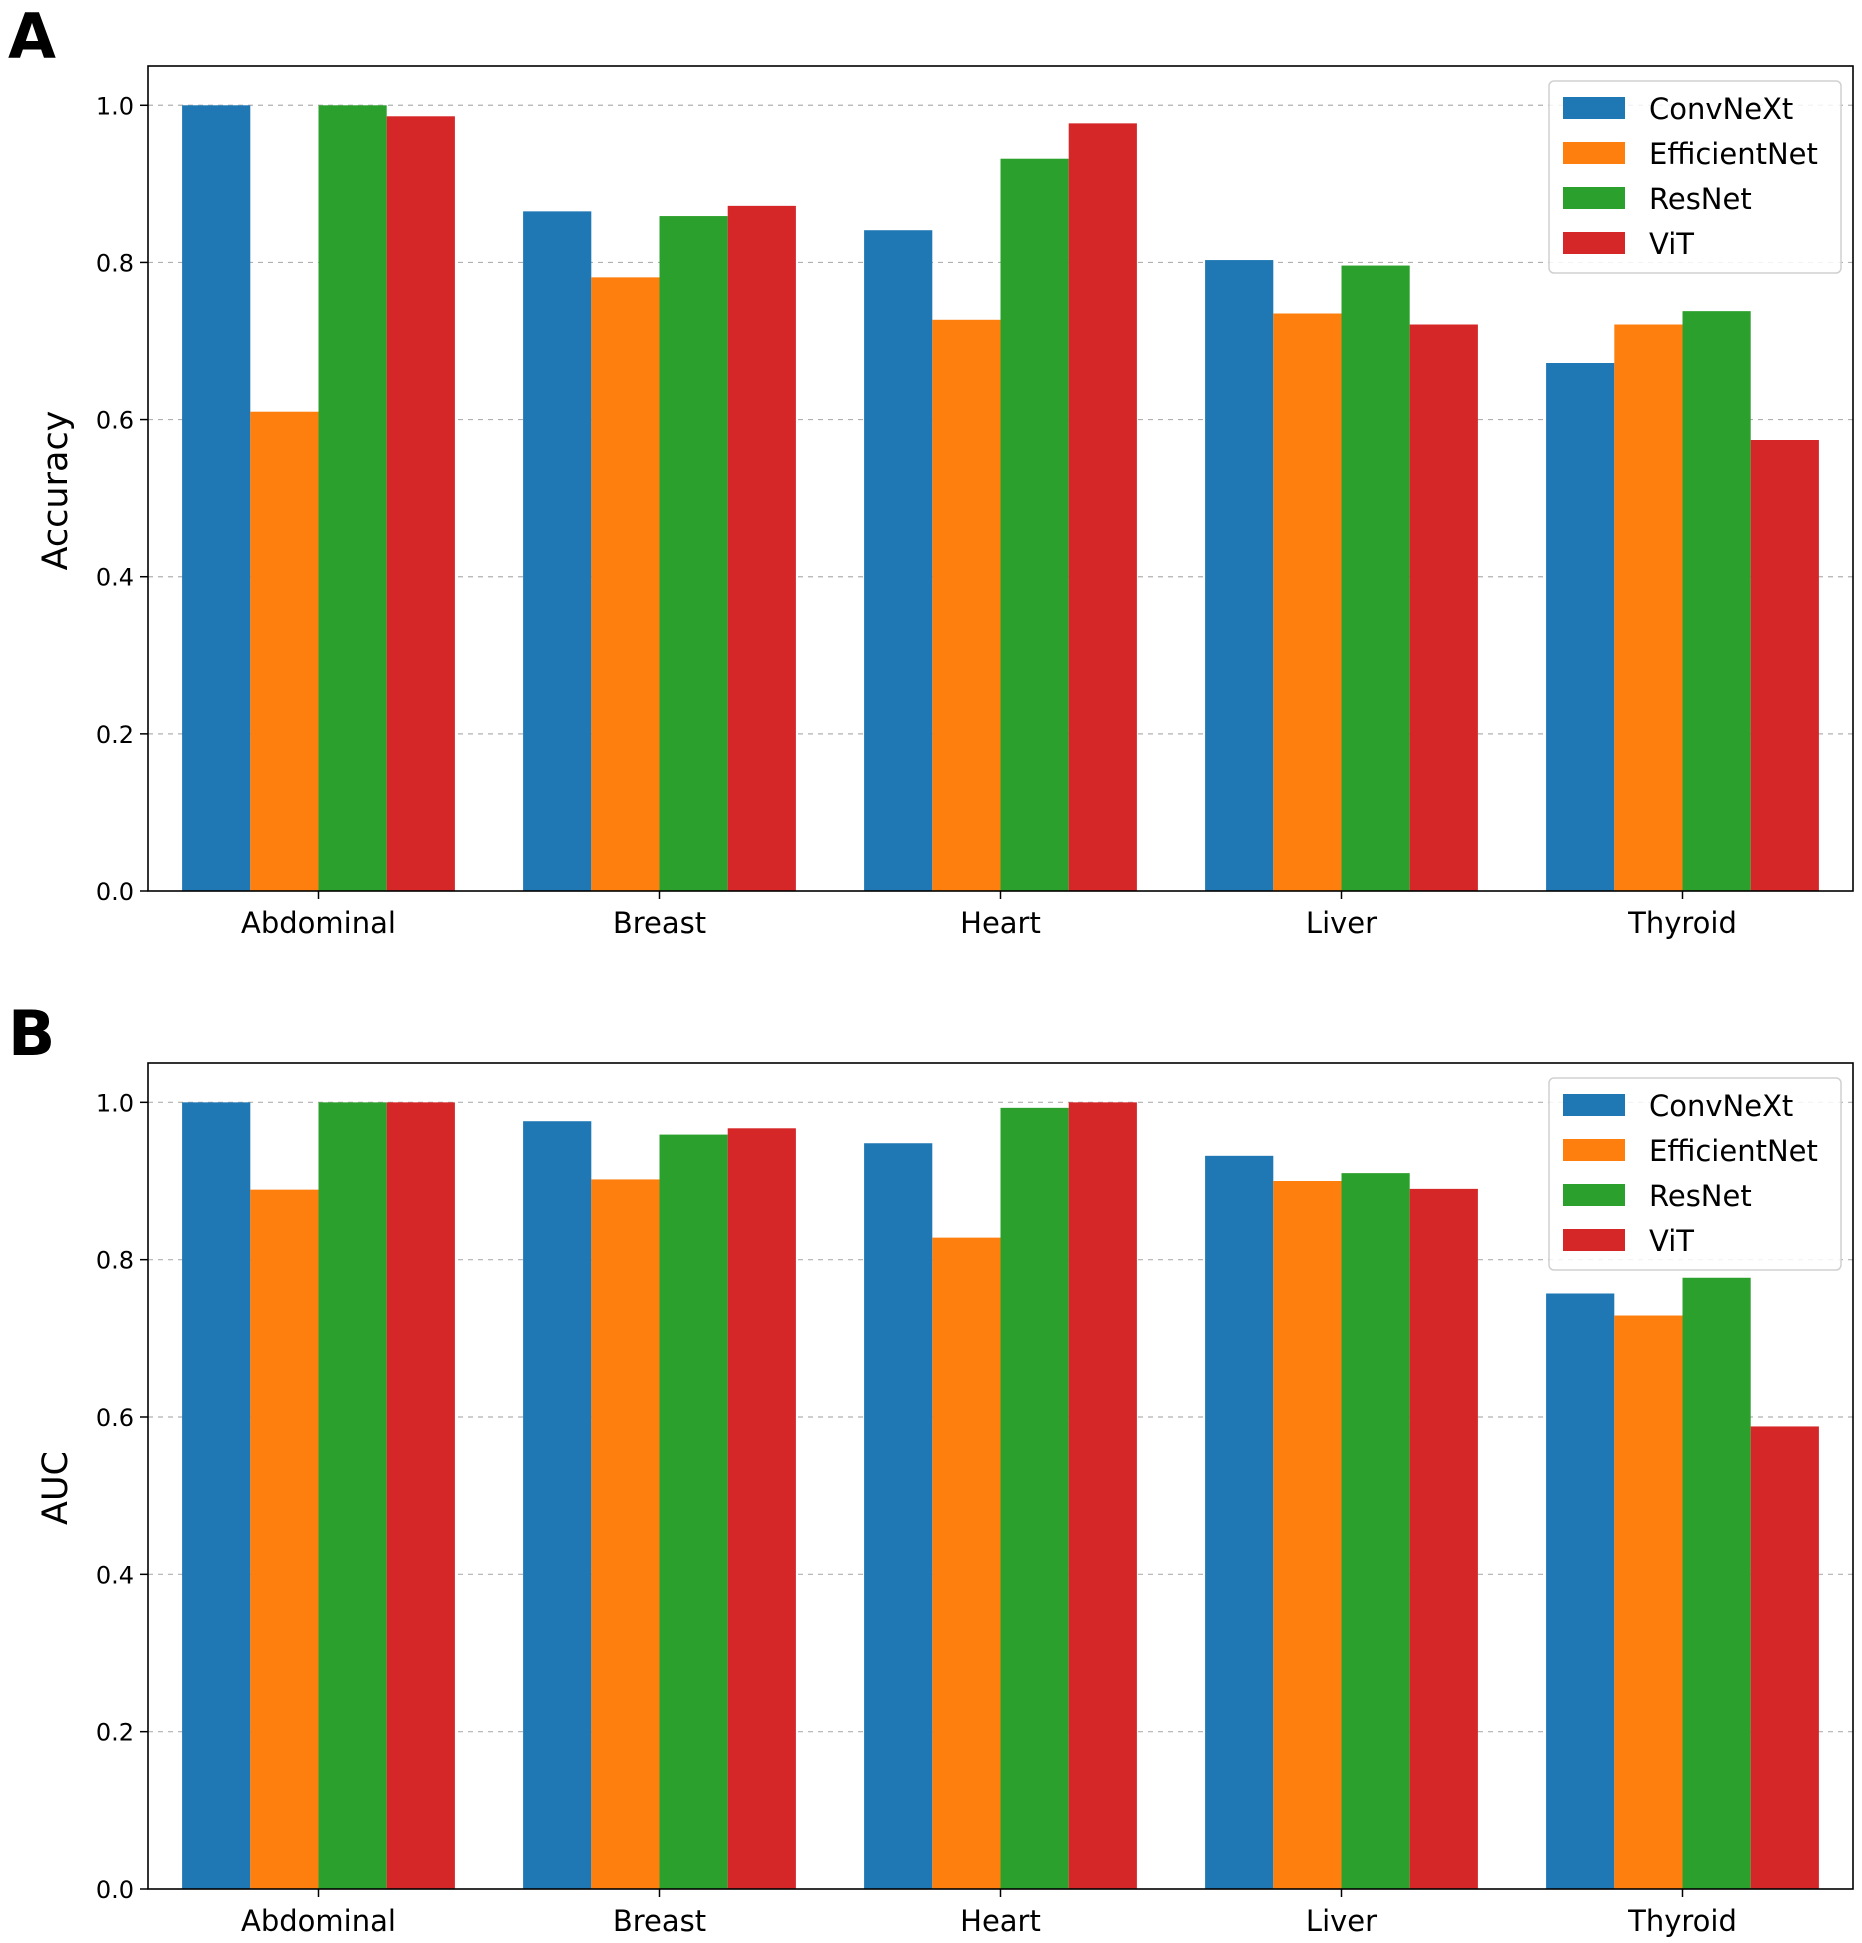 The height and width of the screenshot is (1943, 1862). What do you see at coordinates (1580, 1591) in the screenshot?
I see `panel-b-bar-convnext-thyroid` at bounding box center [1580, 1591].